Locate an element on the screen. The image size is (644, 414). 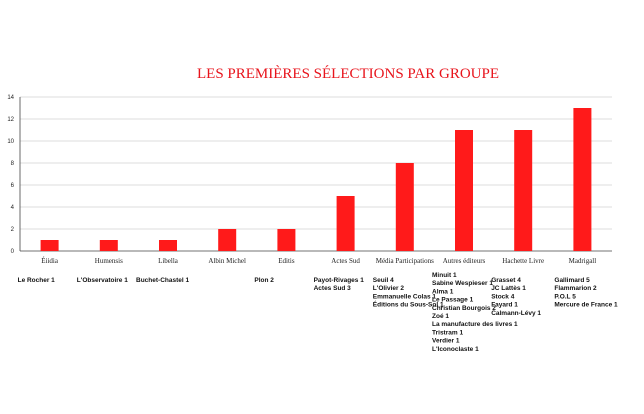
y-tick-label: 4 is located at coordinates (13, 208).